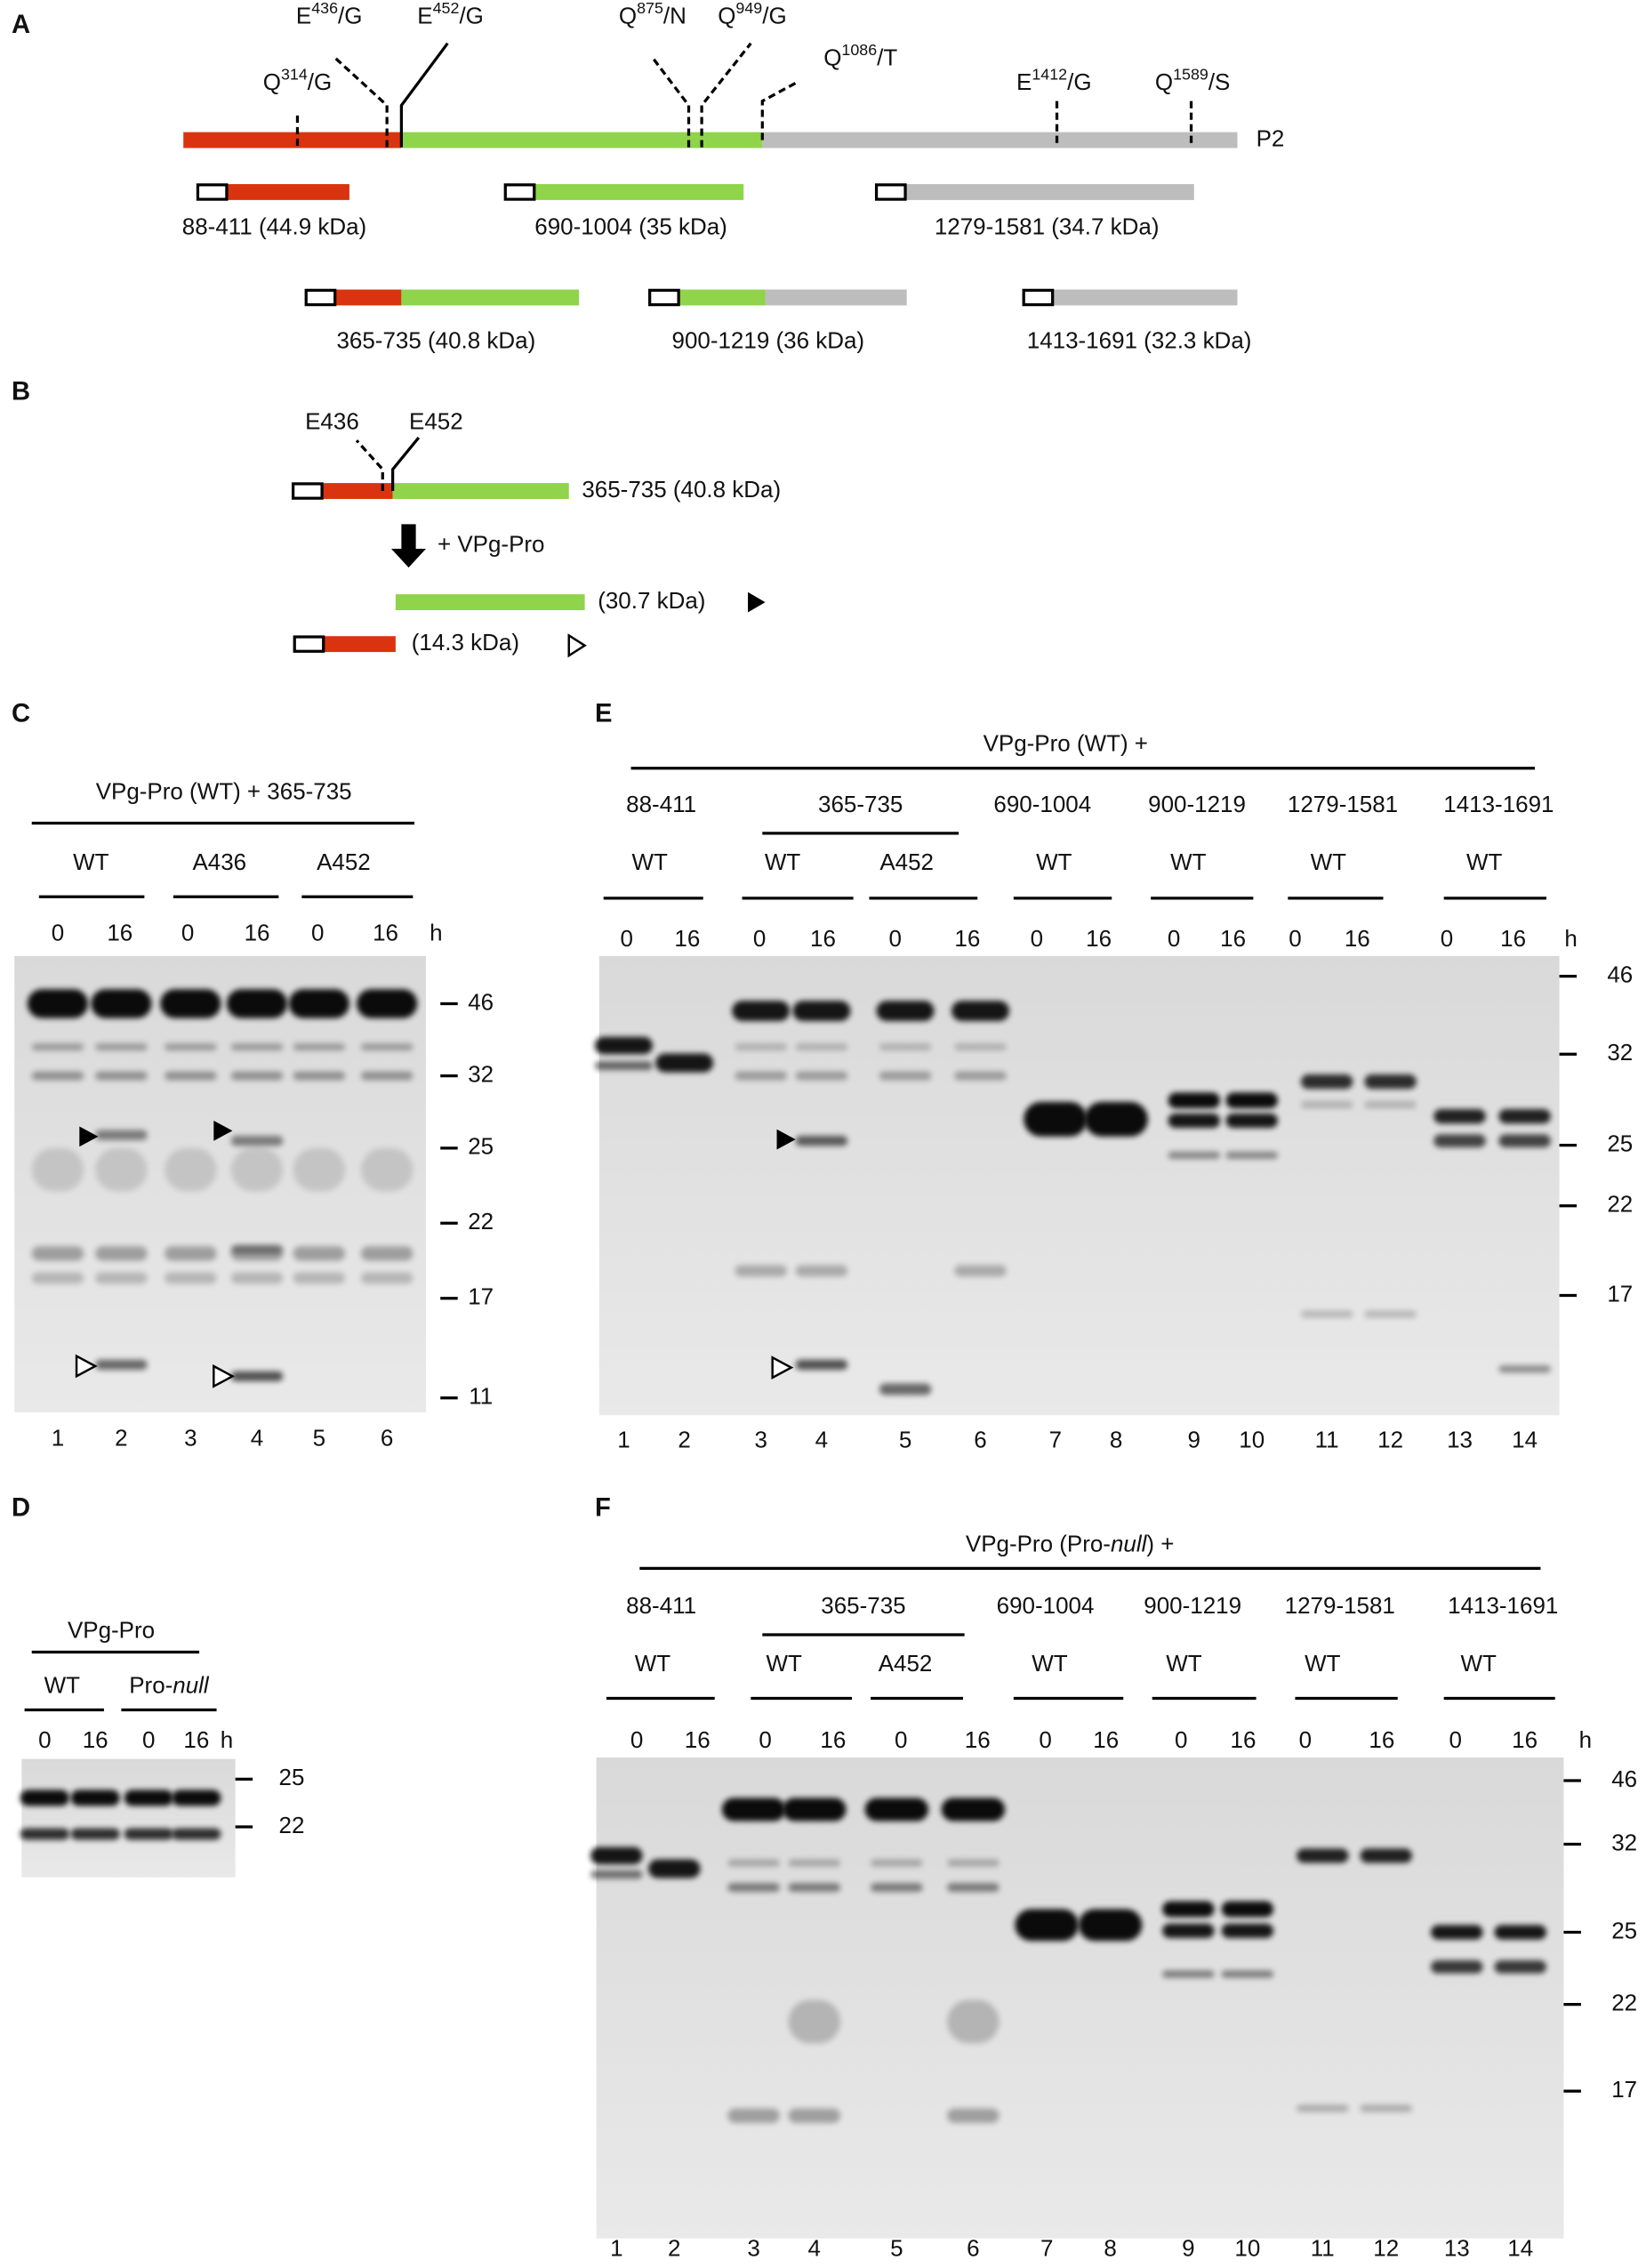  I want to click on marker-label: 22, so click(1620, 1204).